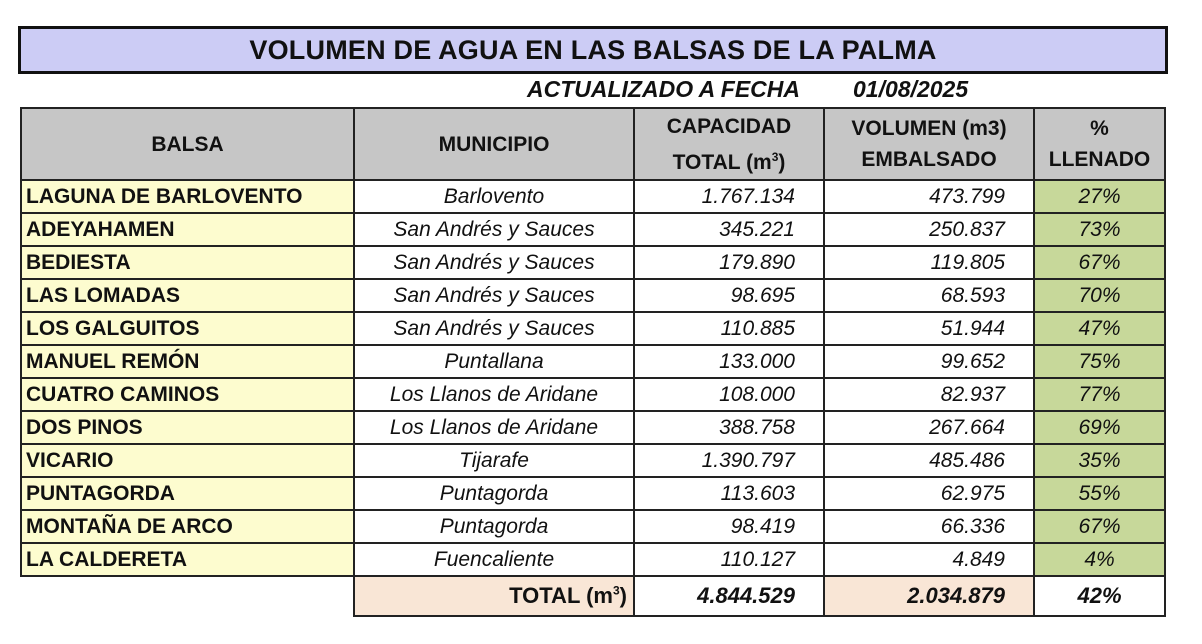 Image resolution: width=1202 pixels, height=644 pixels. Describe the element at coordinates (729, 229) in the screenshot. I see `cell-capacidad: 345.221` at that location.